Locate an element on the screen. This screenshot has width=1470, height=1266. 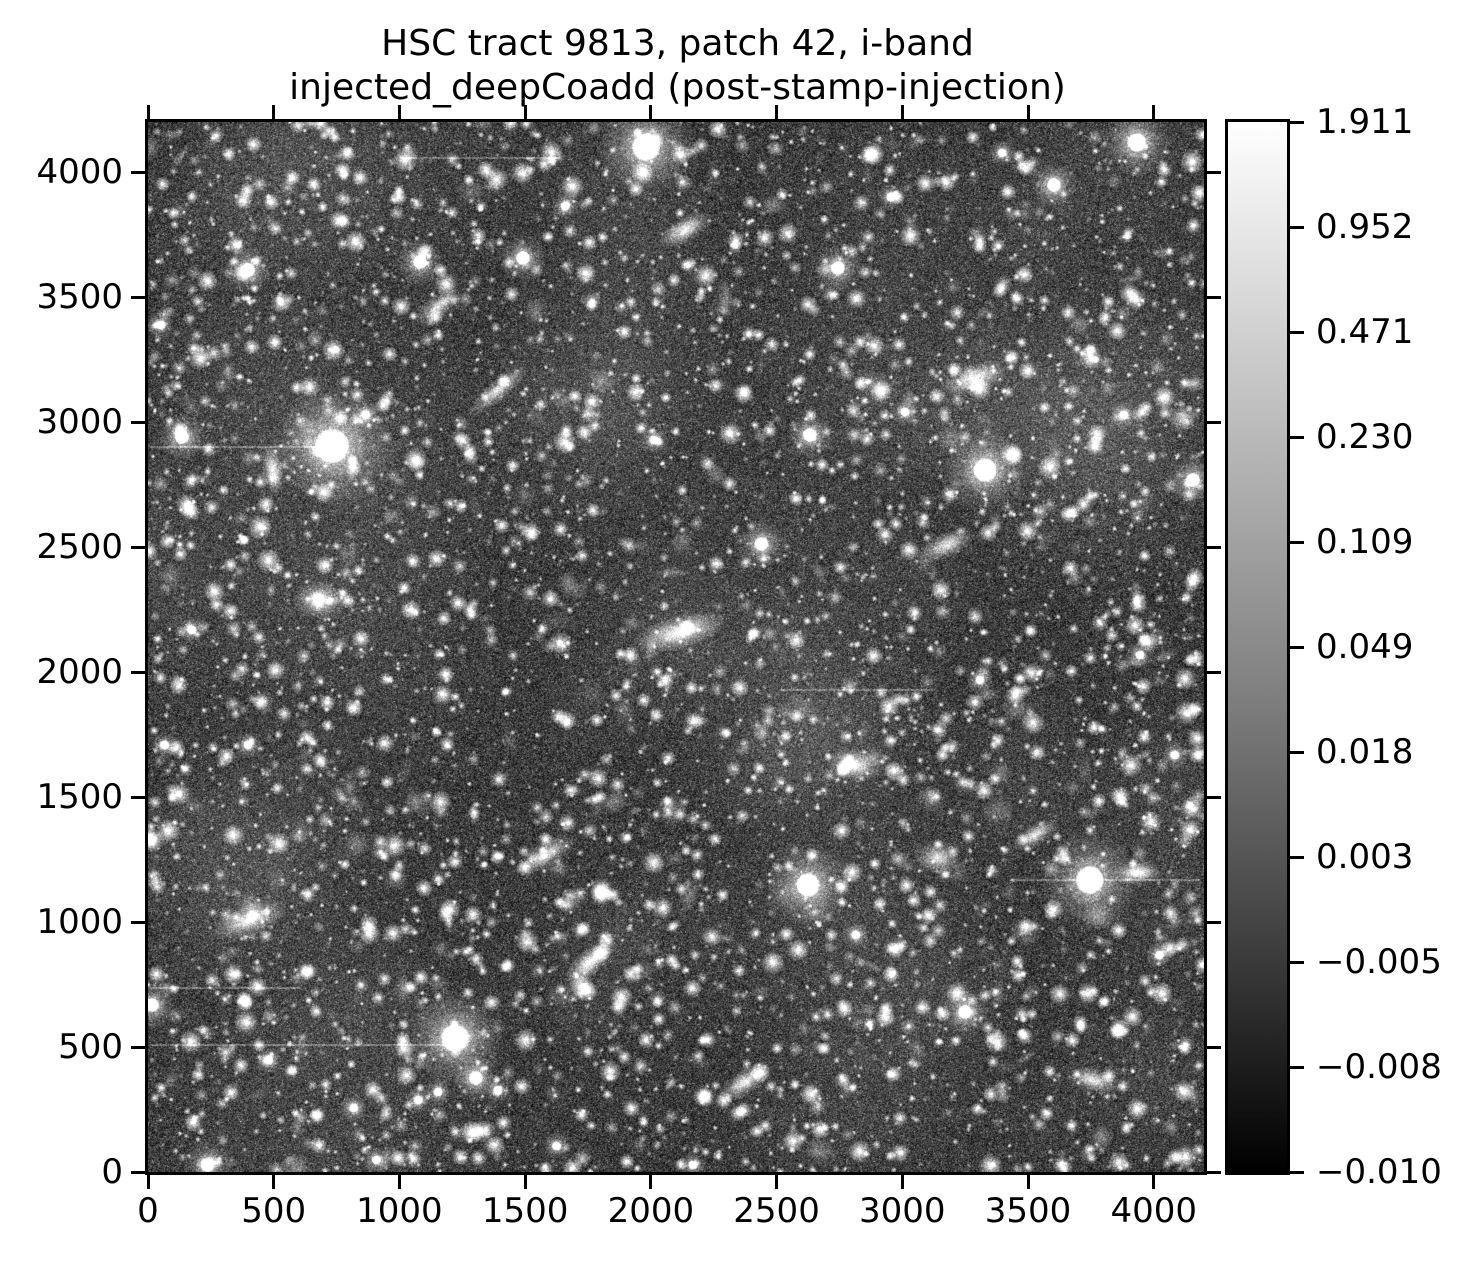
colorbar-tick-label: 0.049 is located at coordinates (1365, 647).